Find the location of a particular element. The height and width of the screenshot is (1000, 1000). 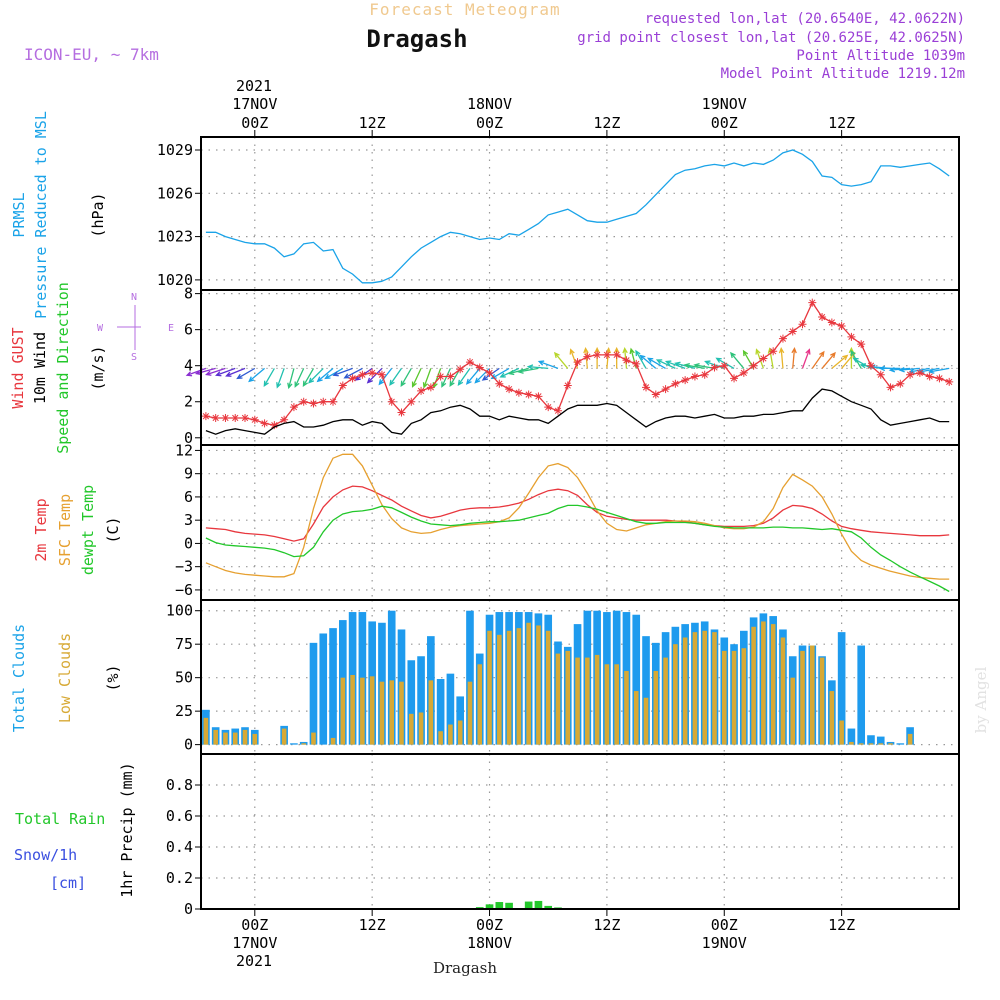

ytick-label: 4 is located at coordinates (188, 366).